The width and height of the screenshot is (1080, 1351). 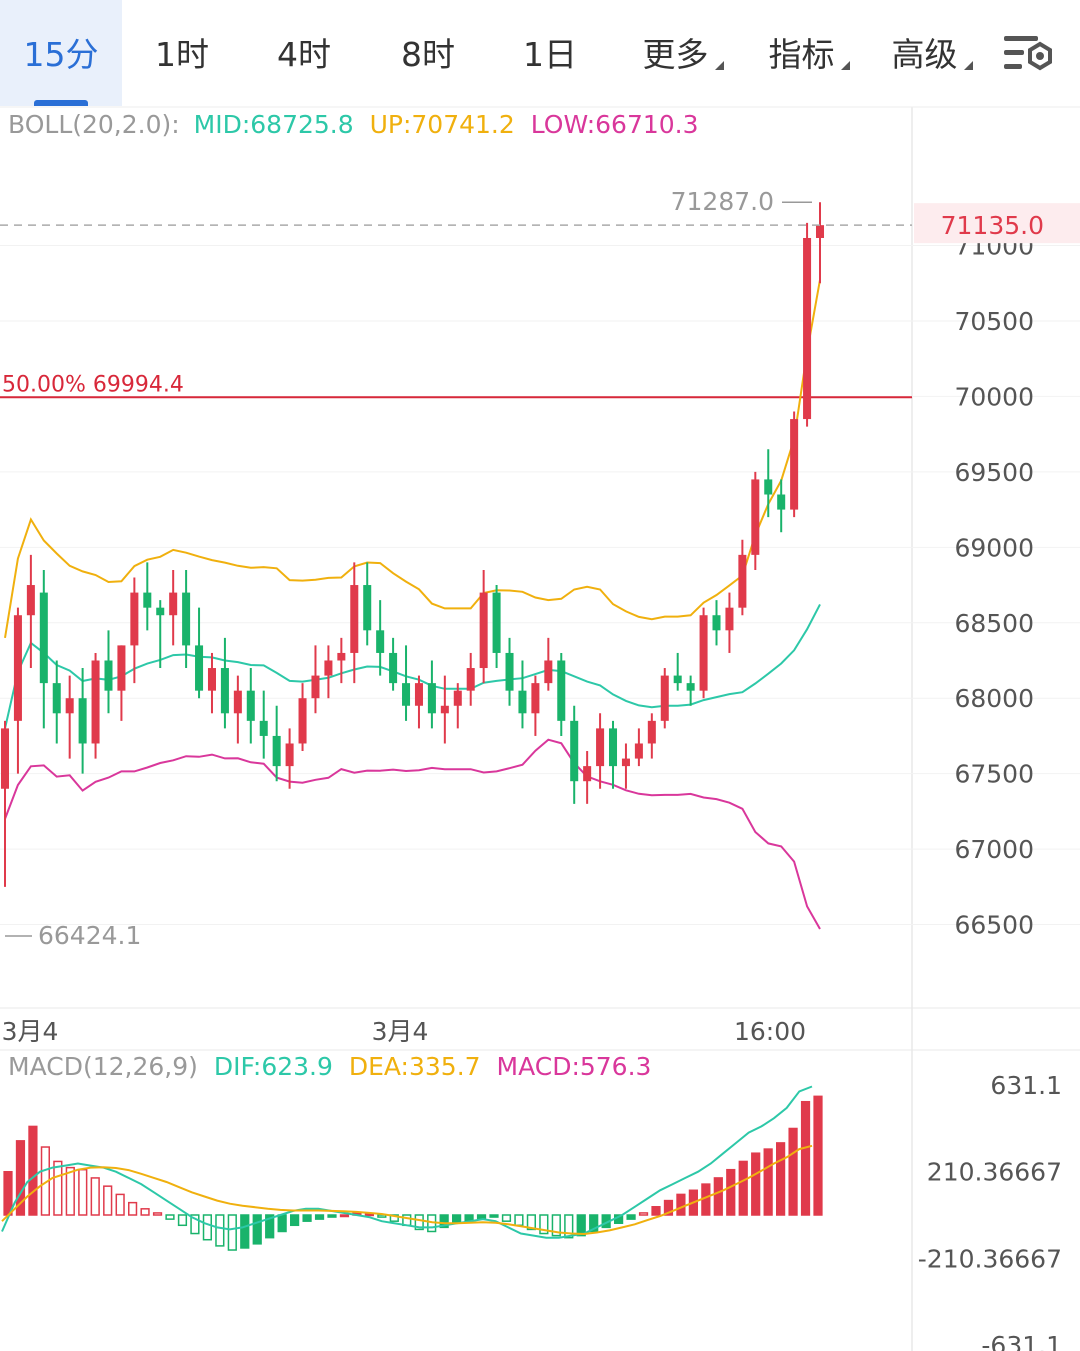 I want to click on tab-8h: 8时, so click(x=428, y=53).